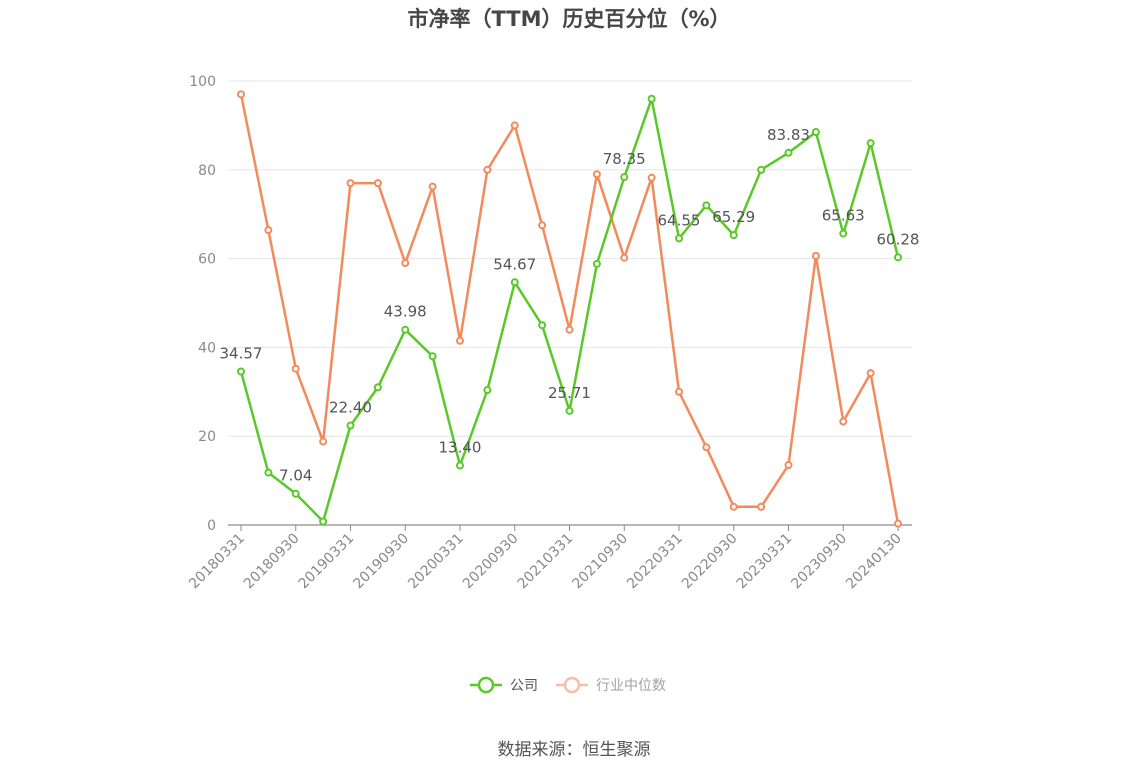 Image resolution: width=1148 pixels, height=776 pixels. What do you see at coordinates (491, 562) in the screenshot?
I see `x-tick-label: 20200930` at bounding box center [491, 562].